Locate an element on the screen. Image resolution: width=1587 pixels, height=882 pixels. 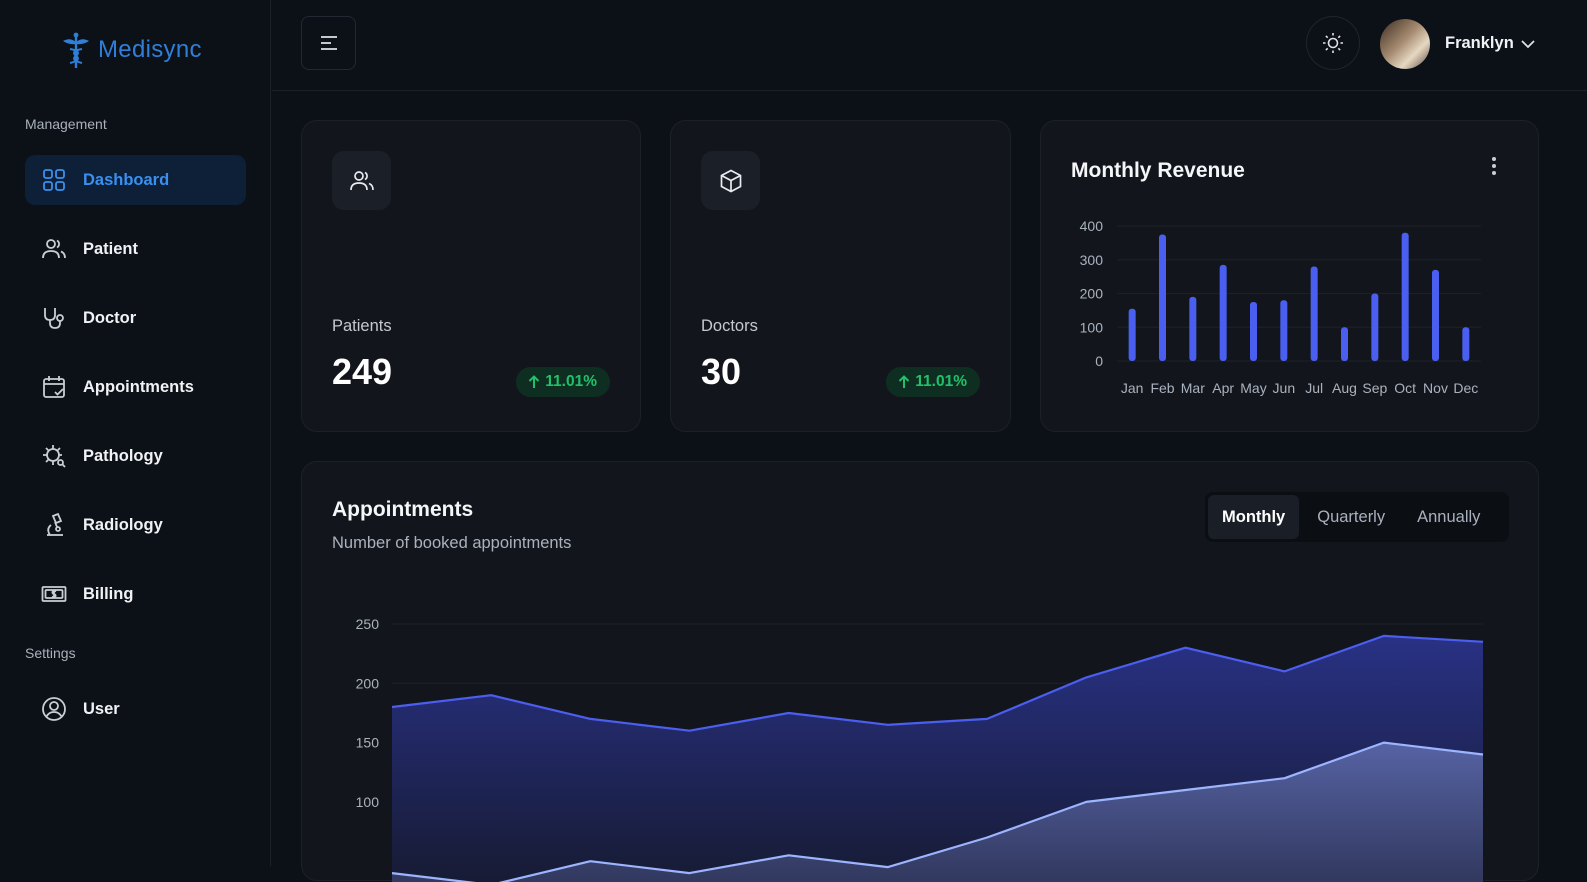
x-tick-label: Nov is located at coordinates (1435, 388).